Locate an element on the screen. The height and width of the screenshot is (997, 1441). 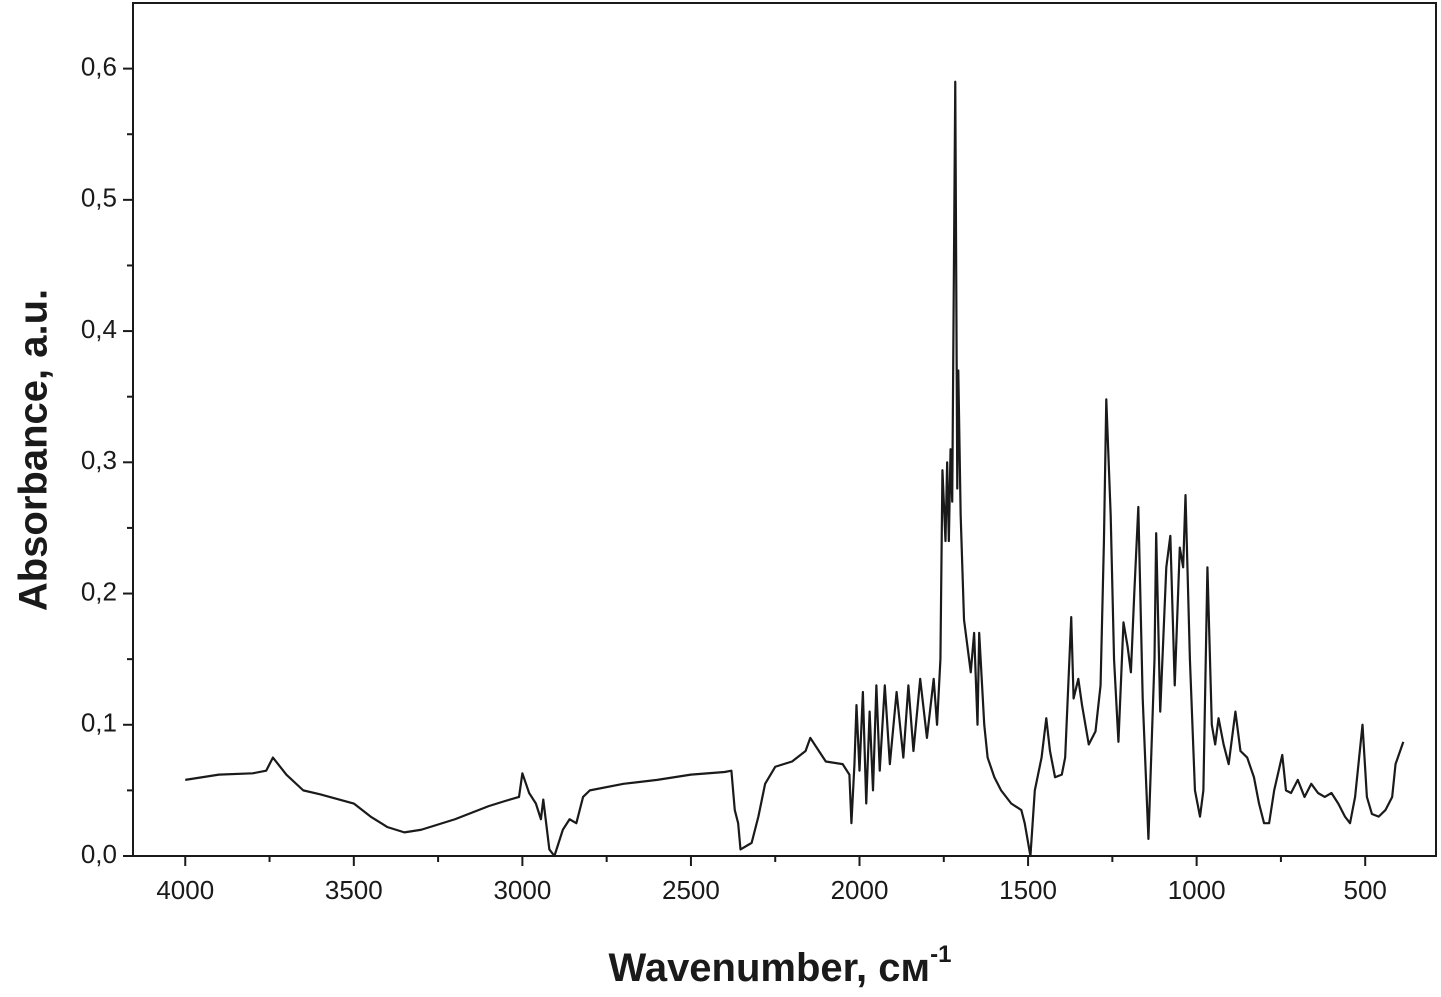
y-tick-label: 0,0 is located at coordinates (99, 854).